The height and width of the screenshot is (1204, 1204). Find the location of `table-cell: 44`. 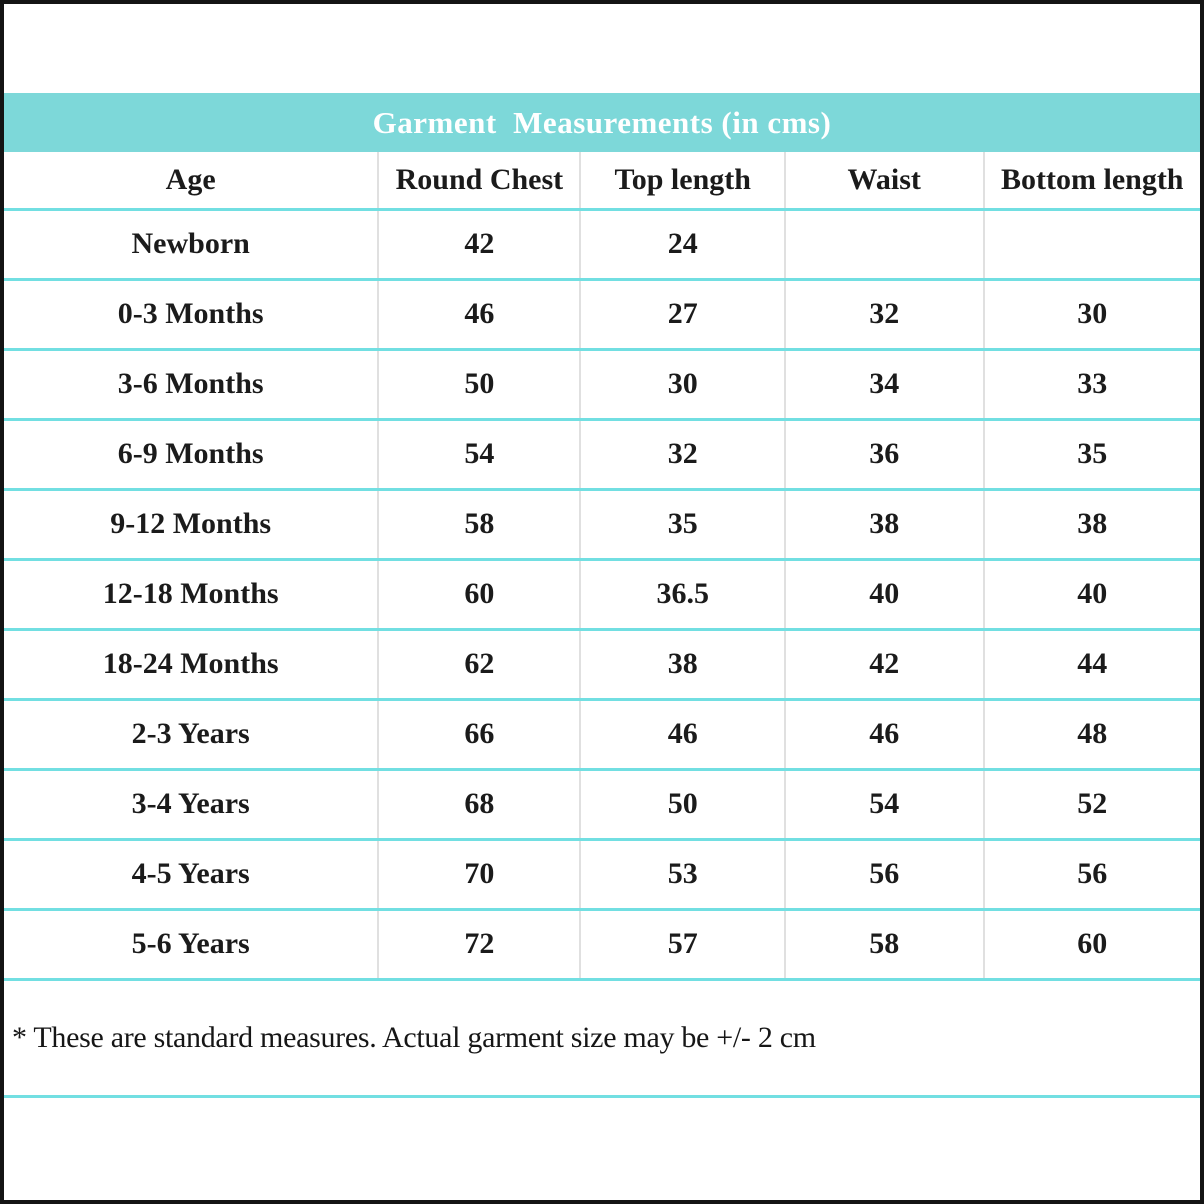

table-cell: 44 is located at coordinates (1091, 665).